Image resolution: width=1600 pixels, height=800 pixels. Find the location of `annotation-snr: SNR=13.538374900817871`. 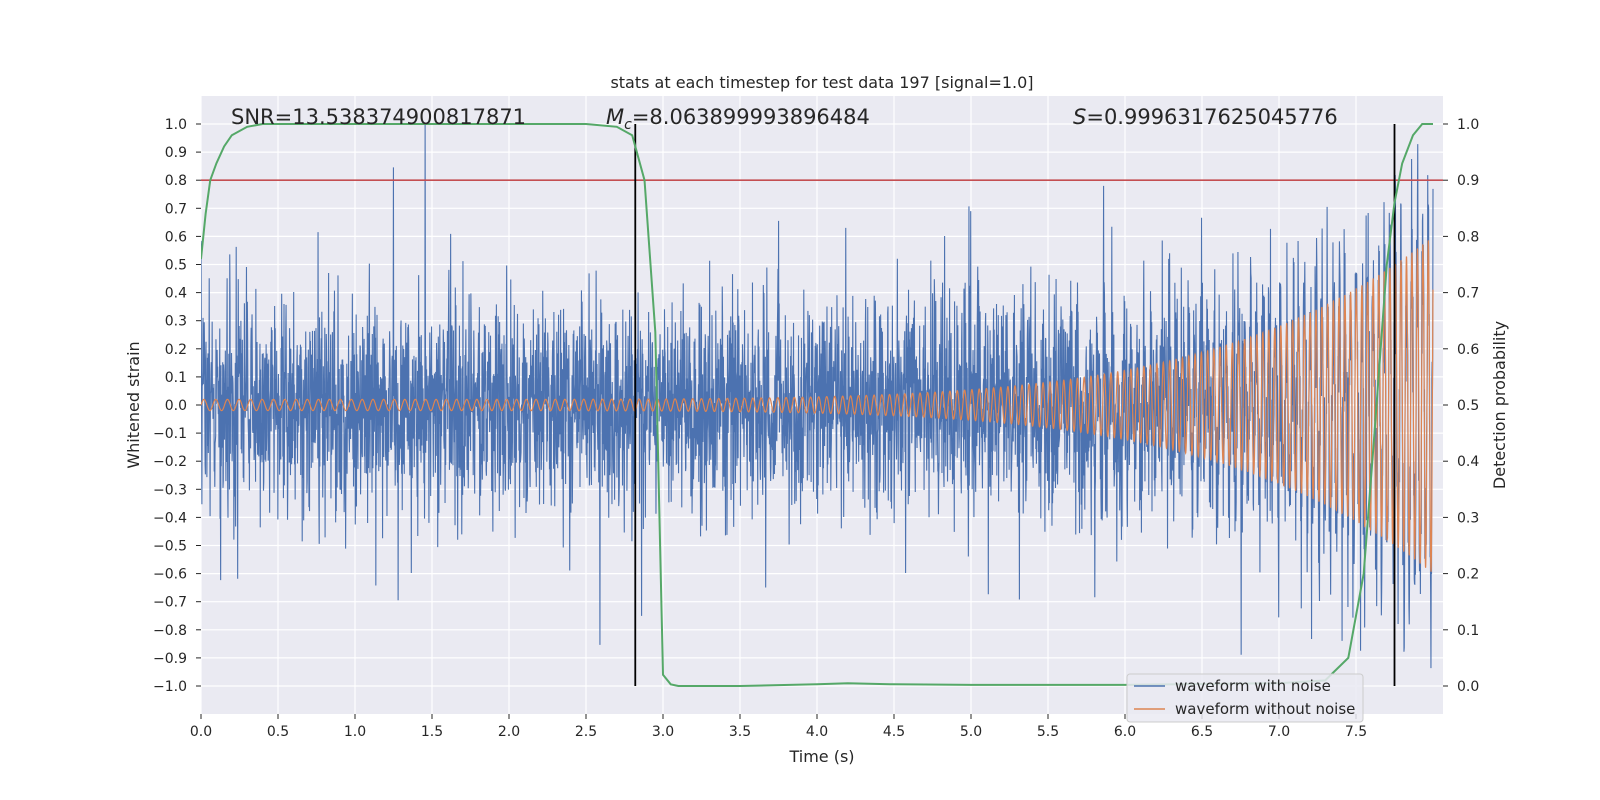

annotation-snr: SNR=13.538374900817871 is located at coordinates (378, 117).